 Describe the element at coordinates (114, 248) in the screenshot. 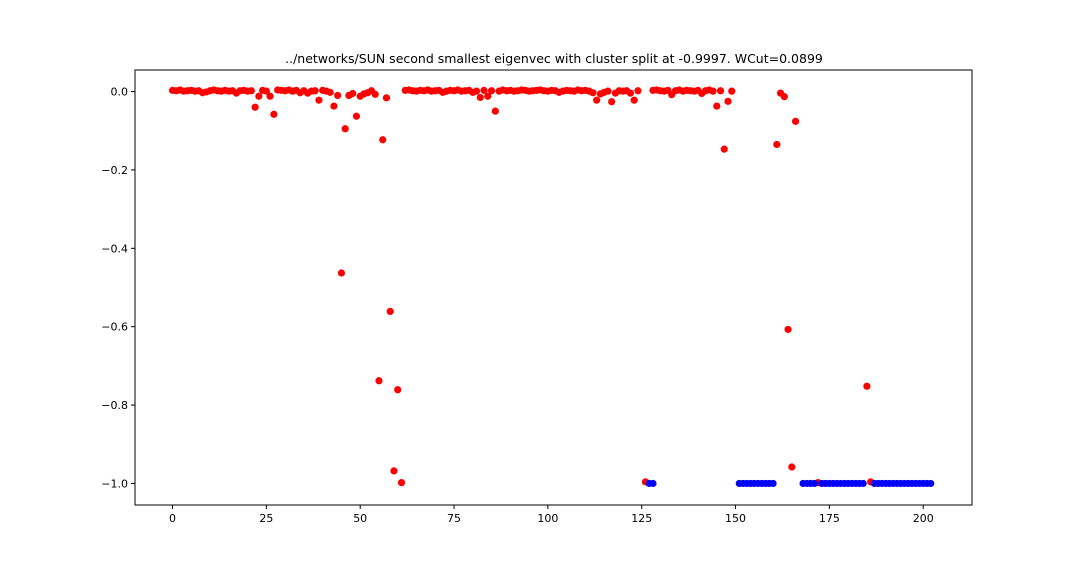

I see `y-tick-label: −0.4` at that location.